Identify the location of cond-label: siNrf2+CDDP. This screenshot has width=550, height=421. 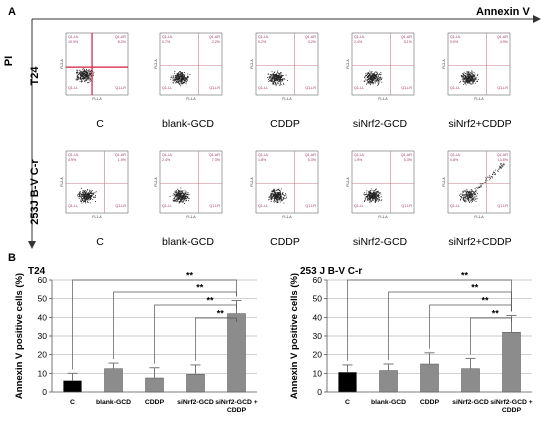
(480, 242).